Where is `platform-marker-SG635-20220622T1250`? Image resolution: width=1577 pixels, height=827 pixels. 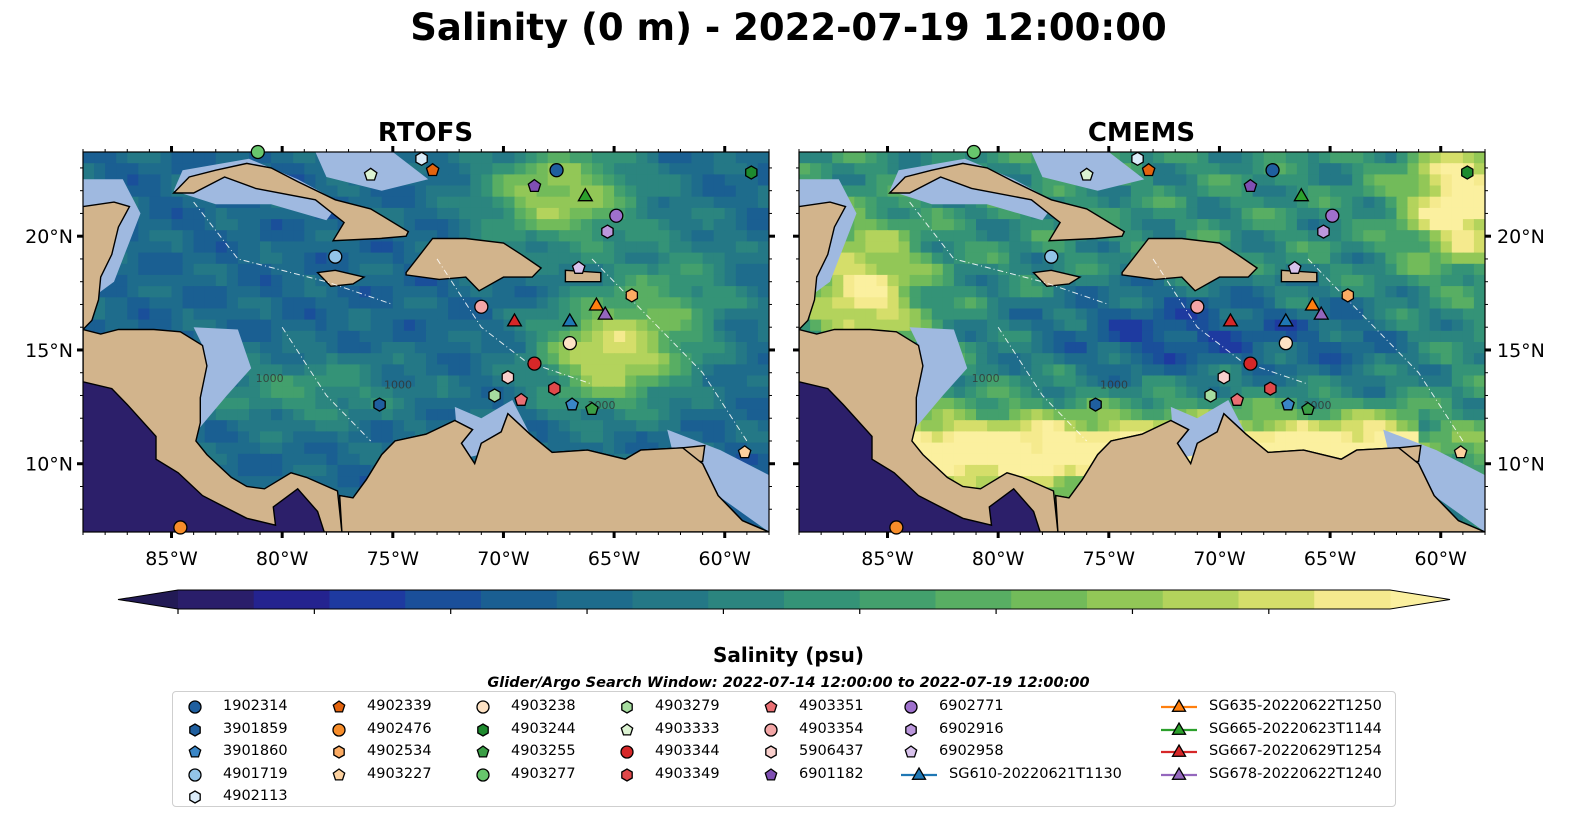 platform-marker-SG635-20220622T1250 is located at coordinates (1312, 303).